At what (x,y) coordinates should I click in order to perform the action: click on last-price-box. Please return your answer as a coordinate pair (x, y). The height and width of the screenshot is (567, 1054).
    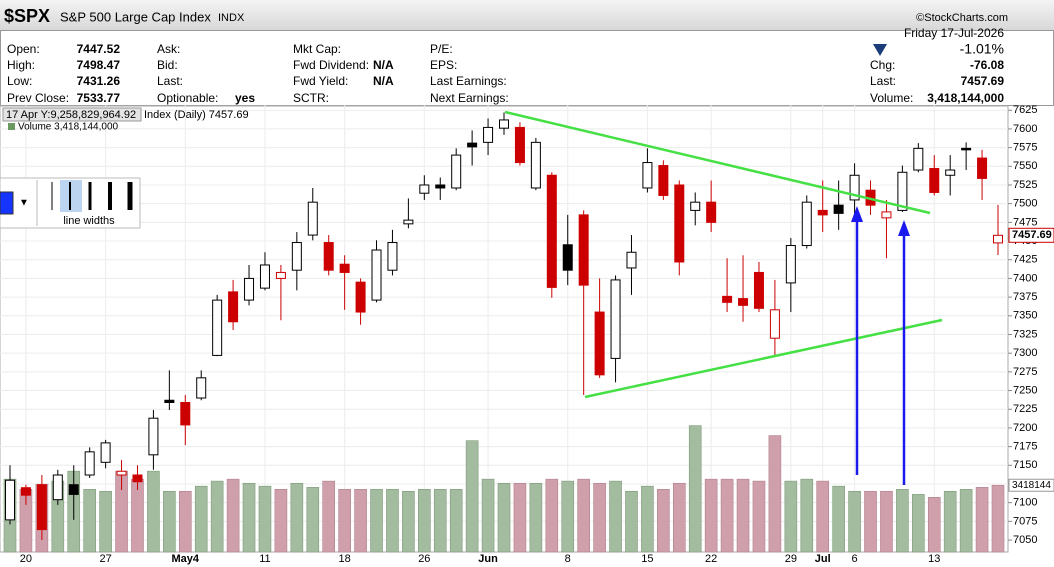
    Looking at the image, I should click on (1031, 235).